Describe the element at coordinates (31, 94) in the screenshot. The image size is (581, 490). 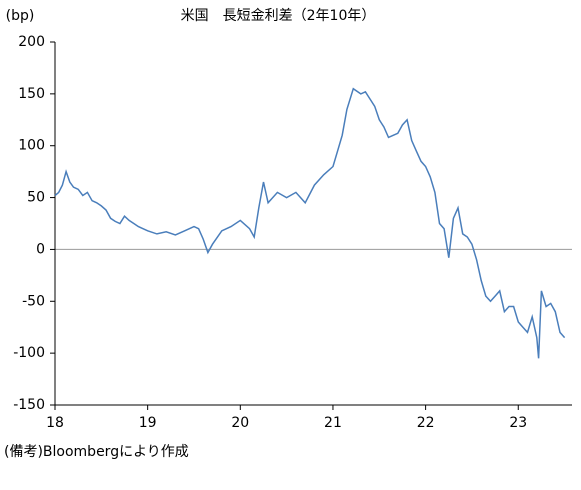
I see `y-tick-label: 150` at that location.